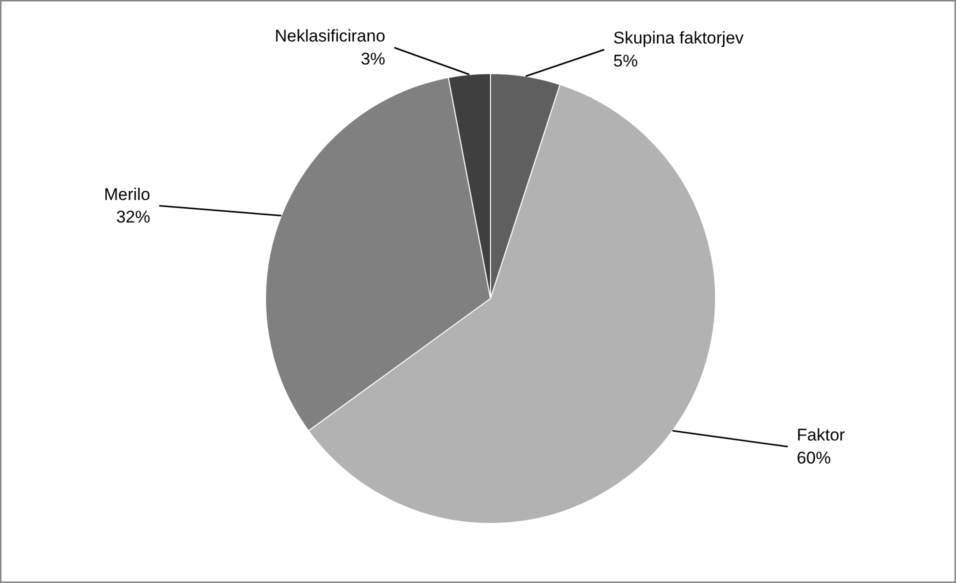  Describe the element at coordinates (330, 36) in the screenshot. I see `slice-label: Neklasificirano` at that location.